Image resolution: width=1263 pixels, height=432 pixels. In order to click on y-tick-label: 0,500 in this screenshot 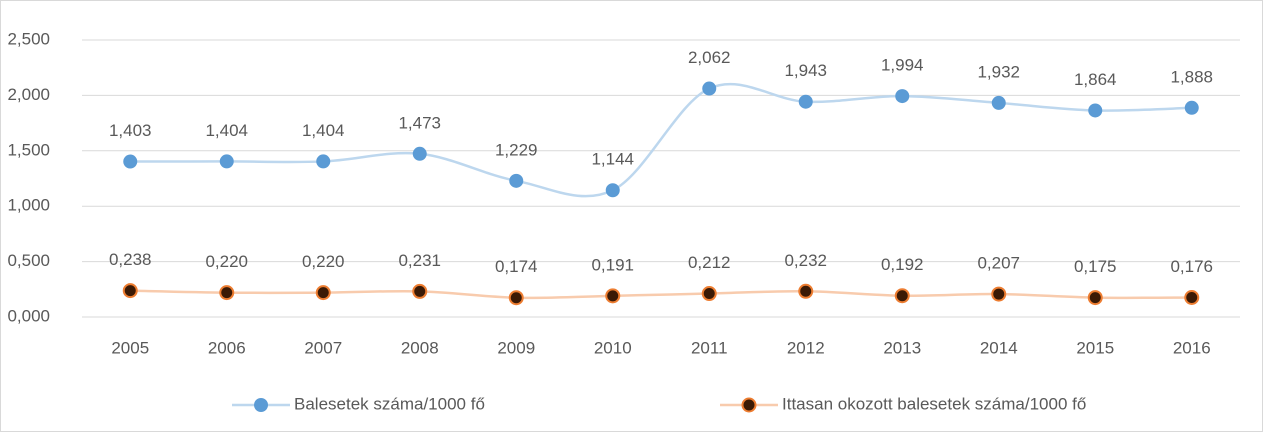, I will do `click(28, 260)`.